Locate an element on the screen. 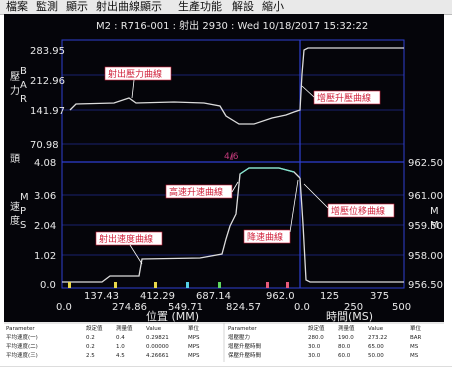  menu-item-settings: 解設 is located at coordinates (243, 6).